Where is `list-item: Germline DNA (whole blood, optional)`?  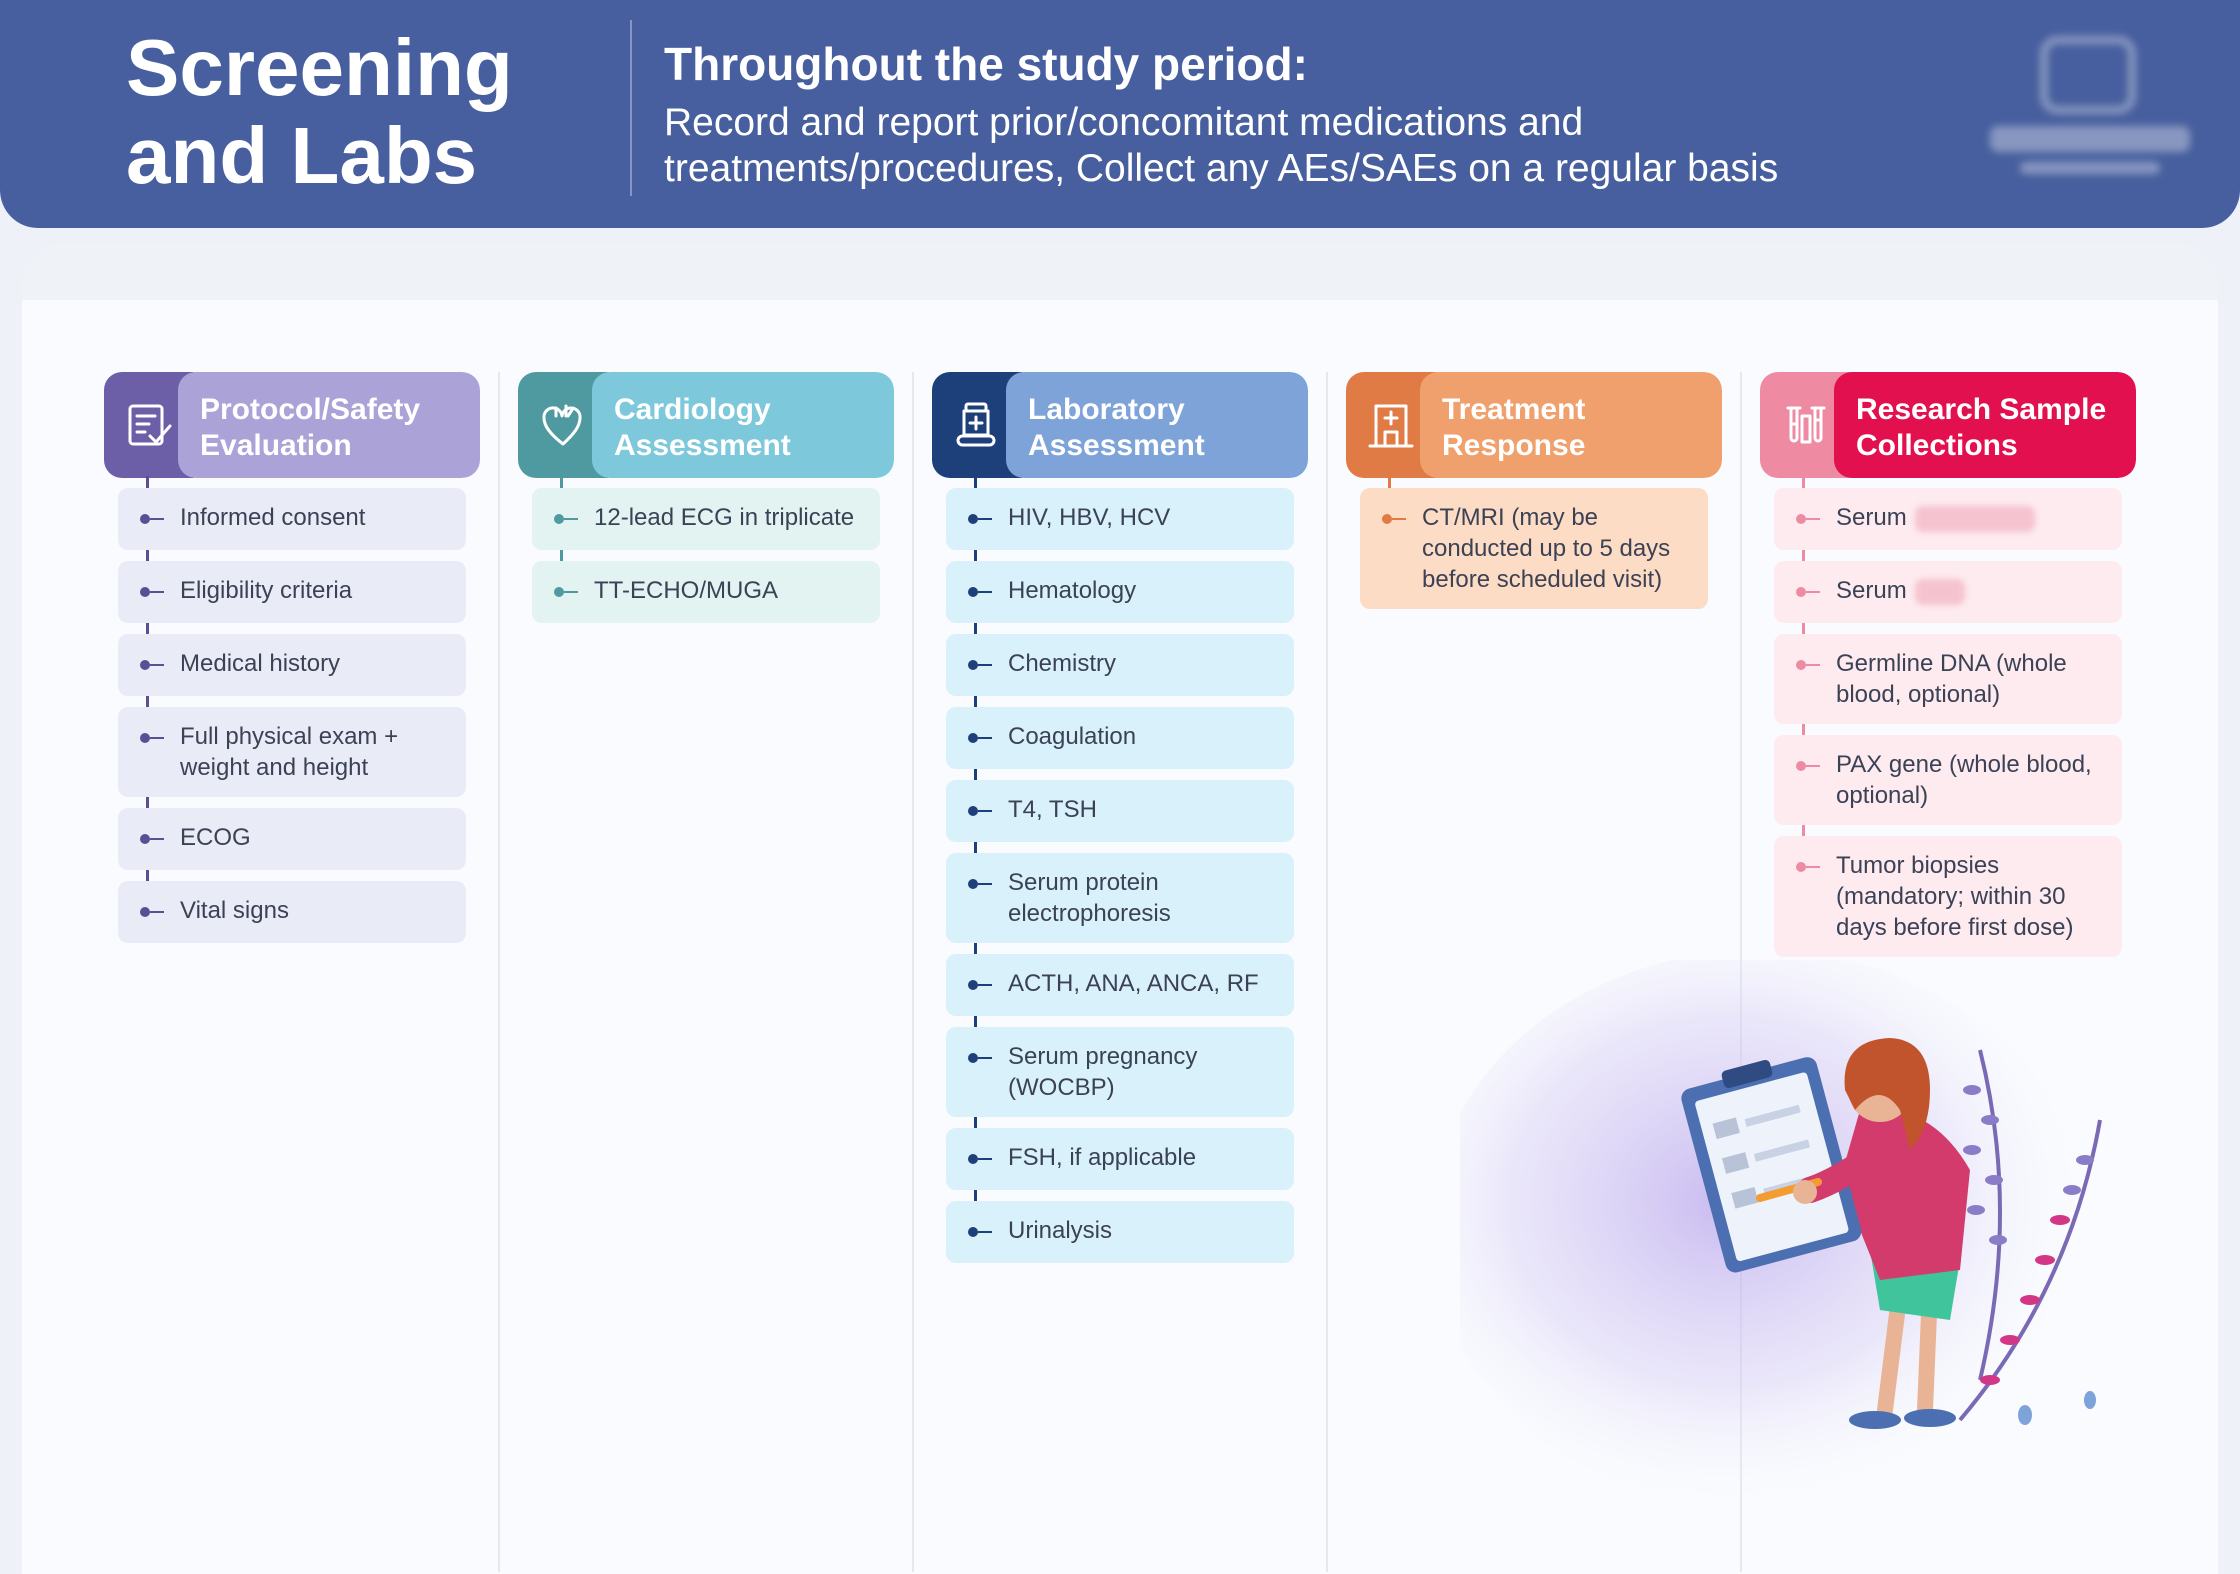
list-item: Germline DNA (whole blood, optional) is located at coordinates (1948, 679).